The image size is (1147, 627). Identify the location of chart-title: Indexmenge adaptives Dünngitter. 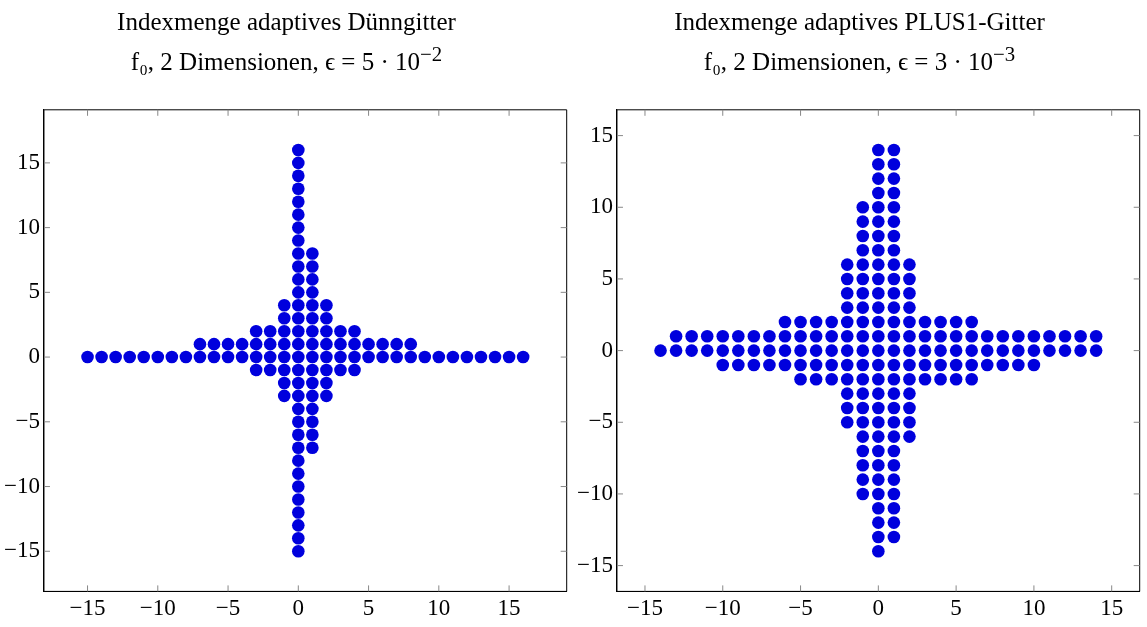
(286, 22).